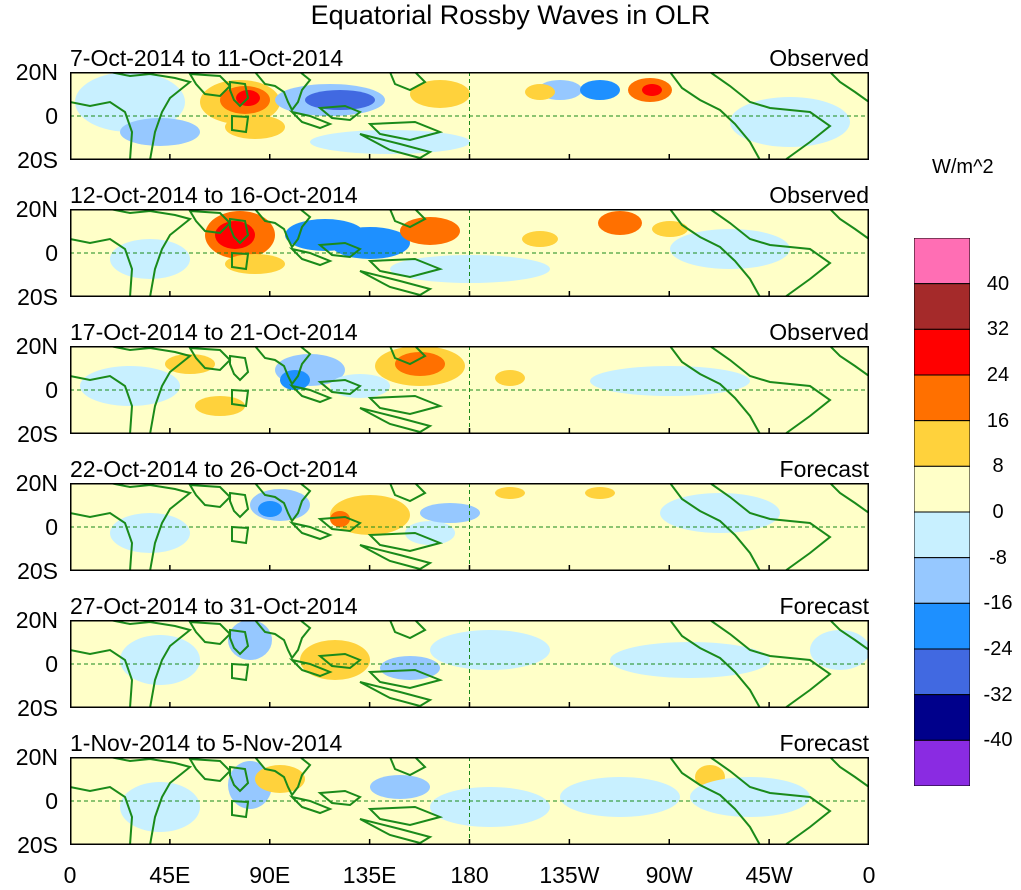  Describe the element at coordinates (869, 875) in the screenshot. I see `lon-label: 0` at that location.